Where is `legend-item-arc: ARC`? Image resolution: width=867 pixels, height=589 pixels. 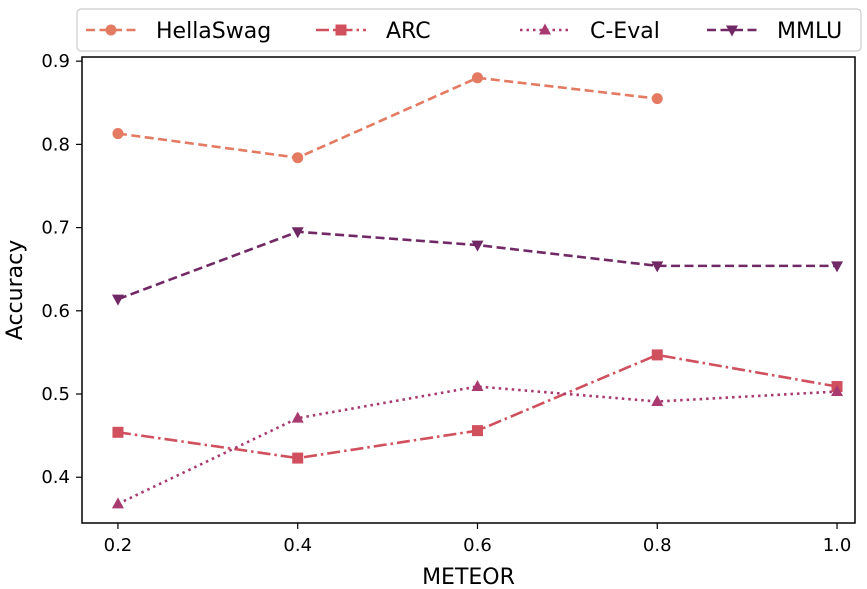 legend-item-arc: ARC is located at coordinates (373, 31).